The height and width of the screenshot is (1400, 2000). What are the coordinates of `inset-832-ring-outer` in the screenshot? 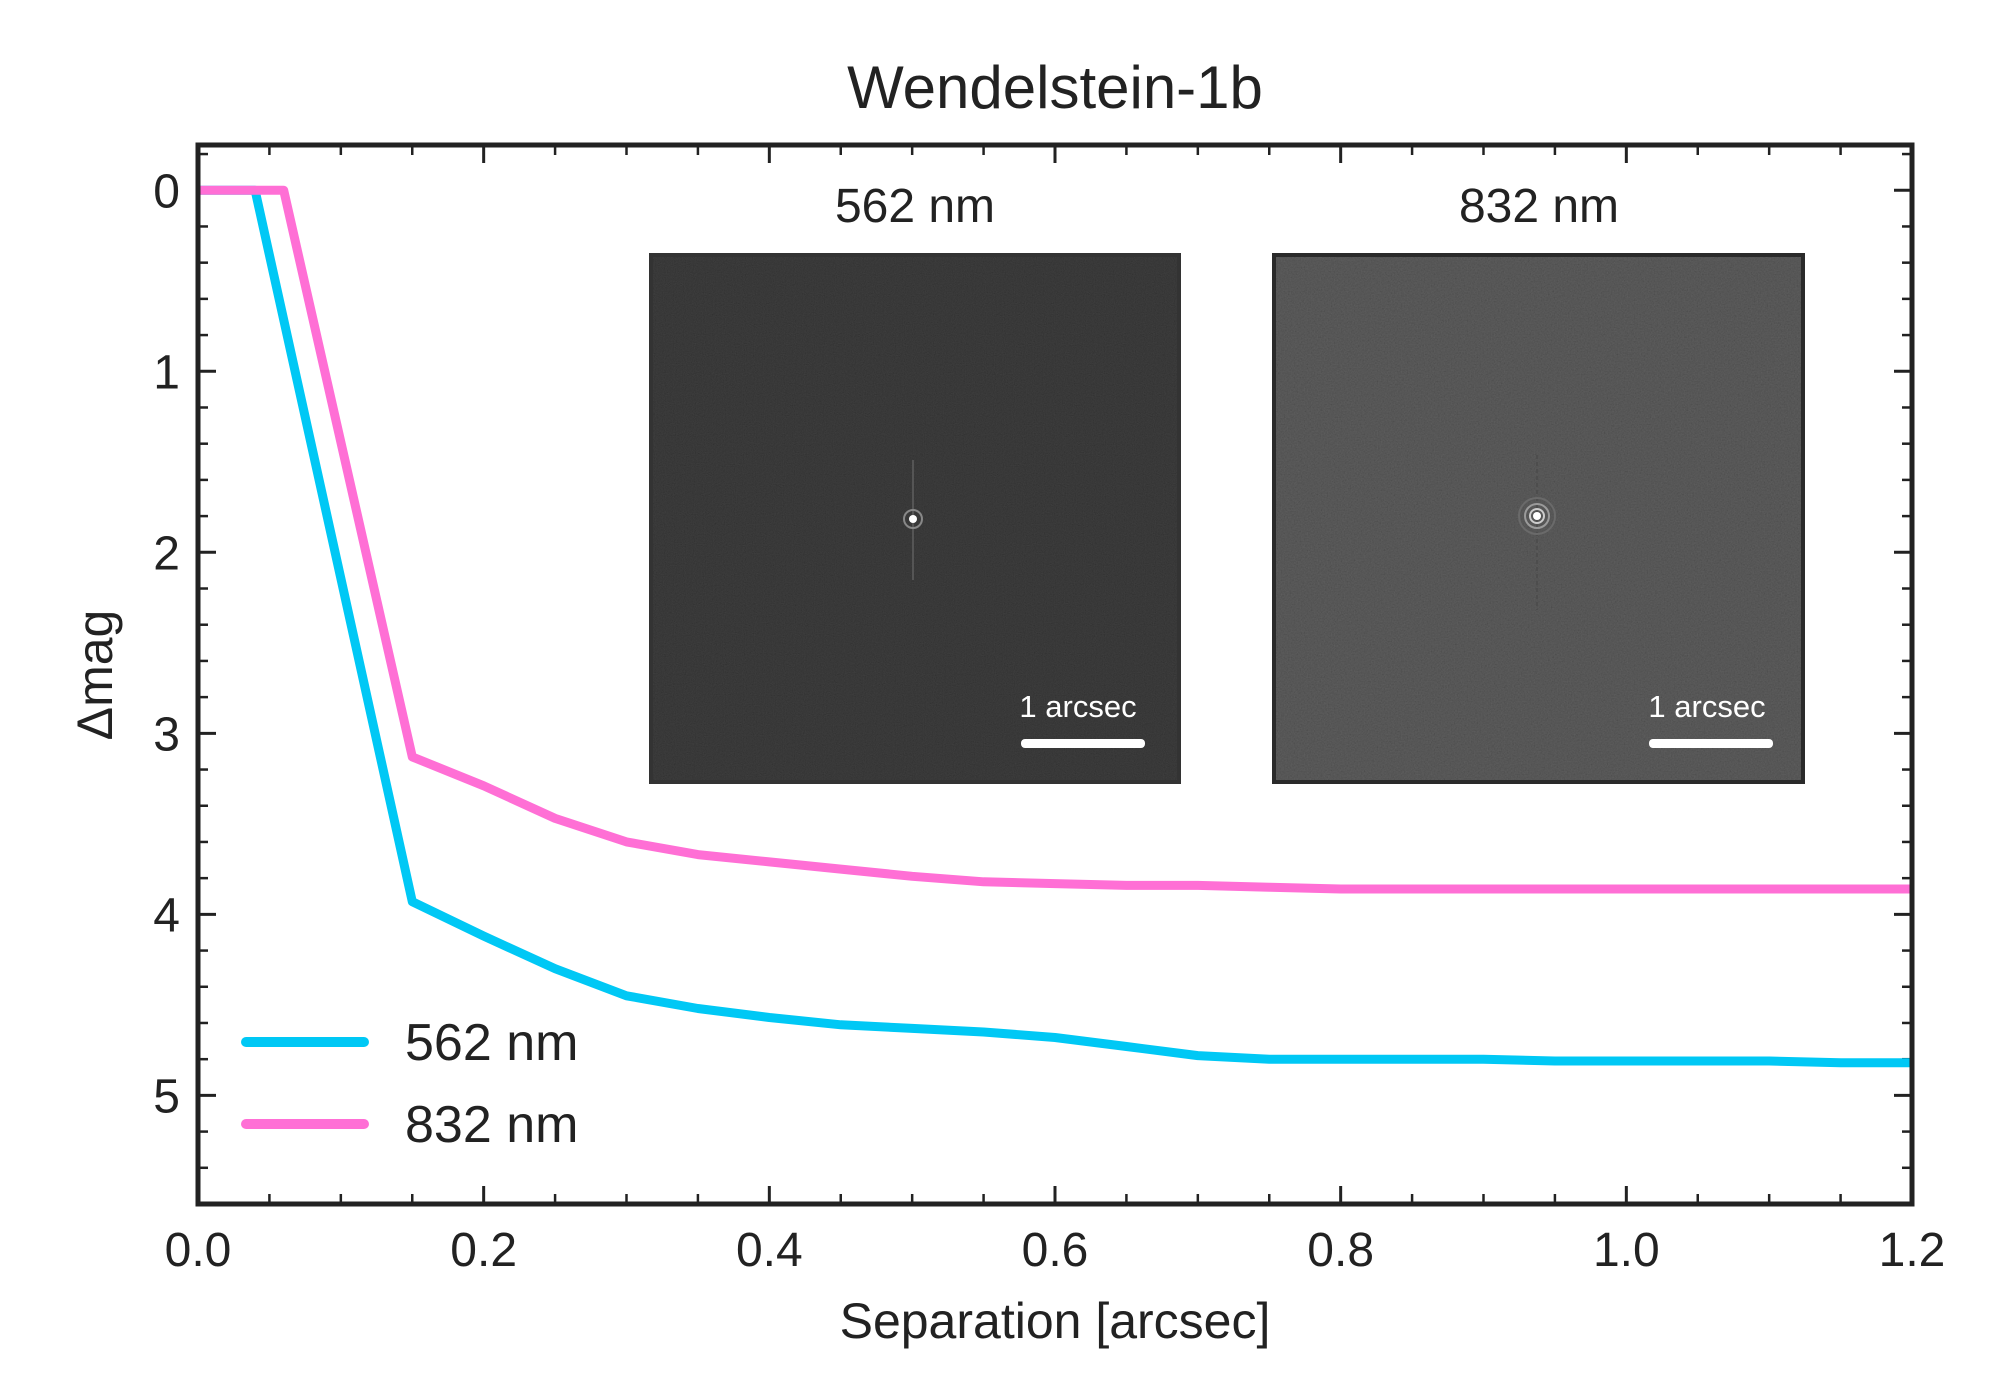 It's located at (1537, 516).